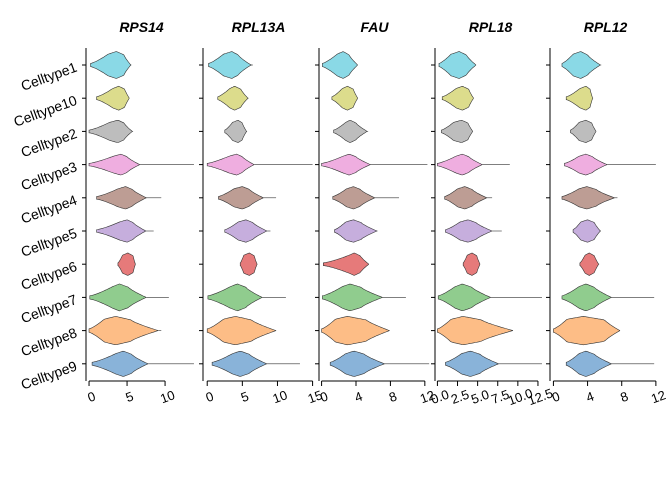 This screenshot has width=672, height=480. I want to click on category-label: Celltype2, so click(49, 142).